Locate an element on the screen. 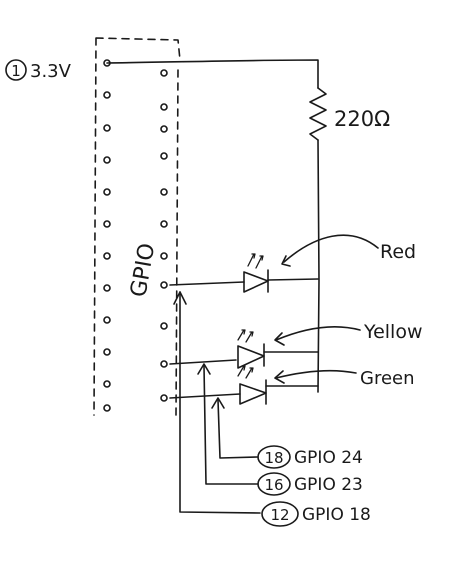  gpio18-wire is located at coordinates (220, 402).